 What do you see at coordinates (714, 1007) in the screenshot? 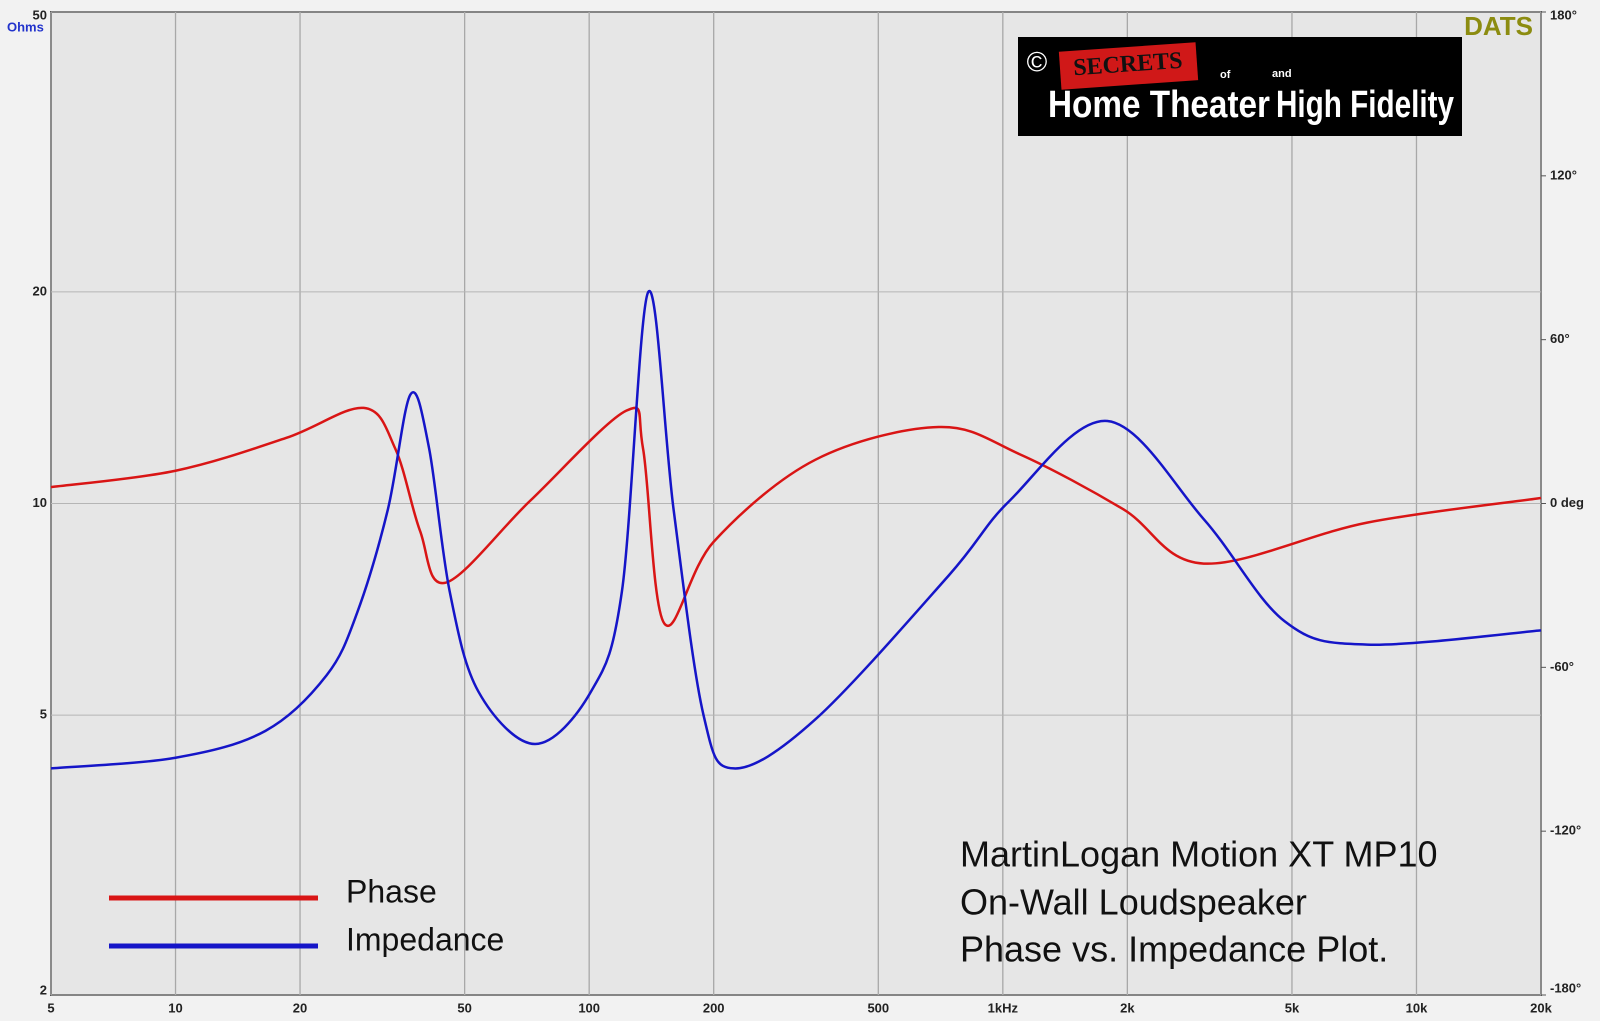
I see `x-tick-label: 200` at bounding box center [714, 1007].